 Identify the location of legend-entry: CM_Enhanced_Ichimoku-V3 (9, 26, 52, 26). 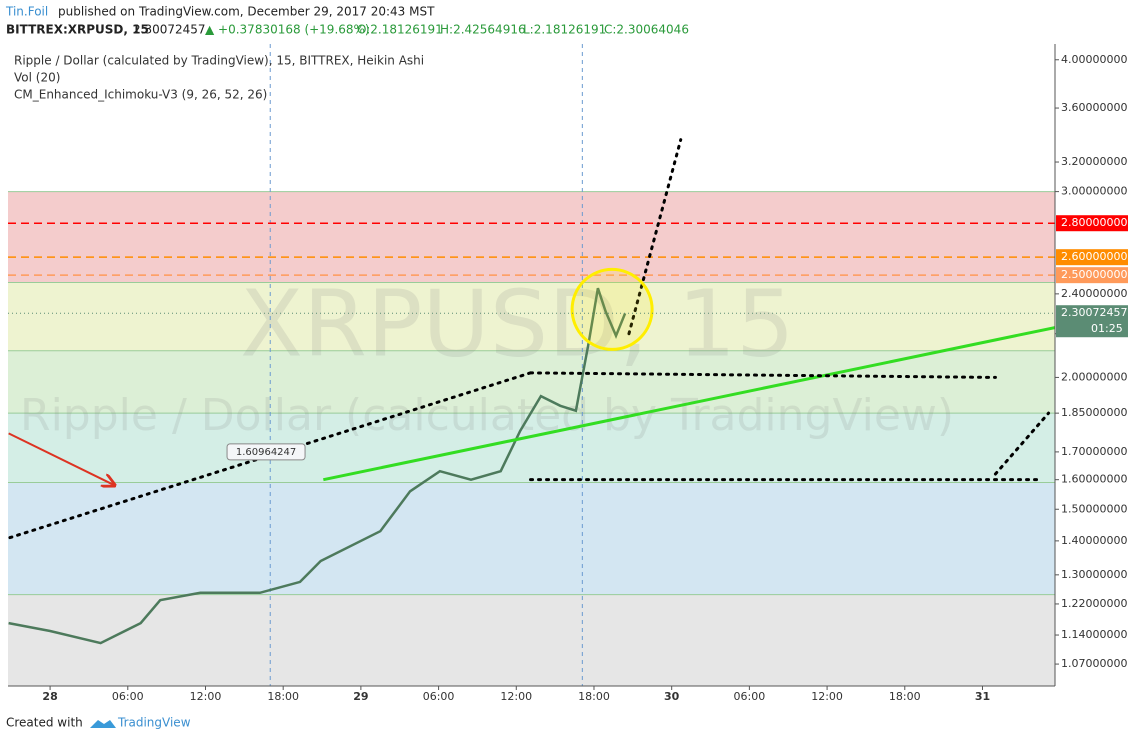
(140, 95).